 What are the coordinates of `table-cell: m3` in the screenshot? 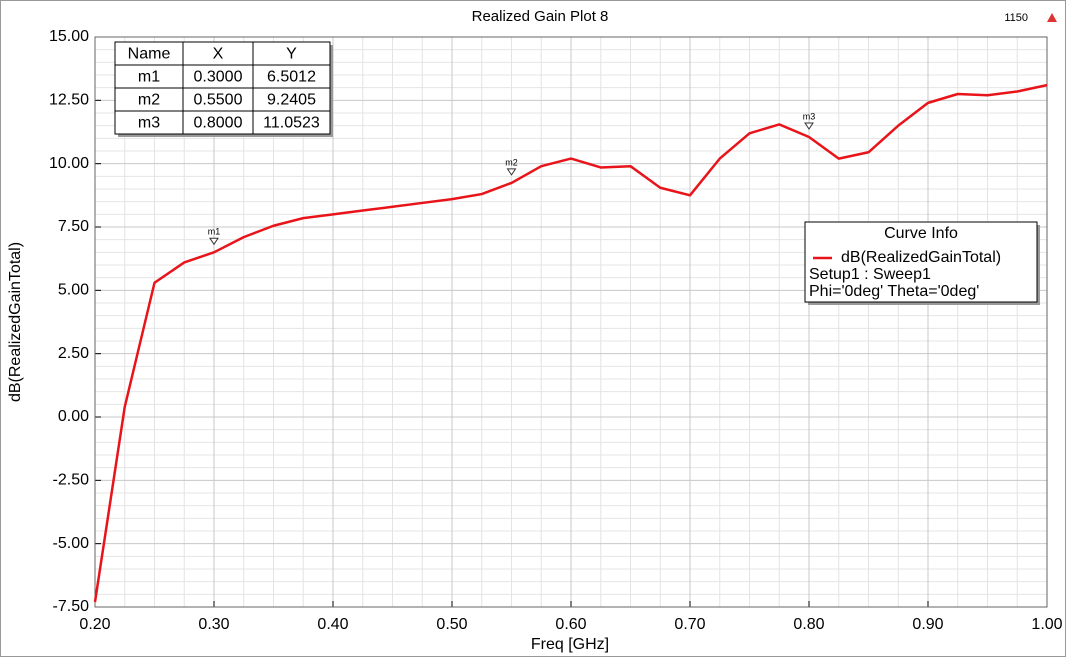 It's located at (149, 123).